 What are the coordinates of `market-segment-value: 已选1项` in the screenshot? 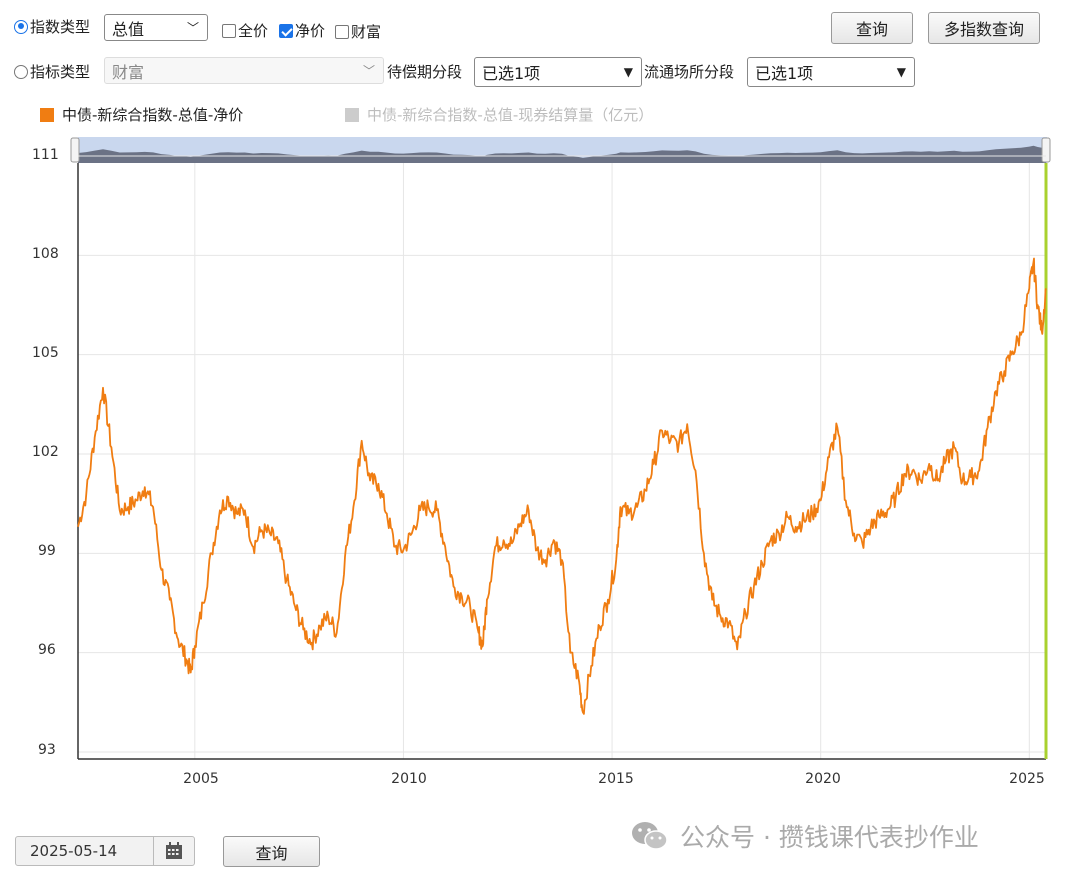 It's located at (784, 73).